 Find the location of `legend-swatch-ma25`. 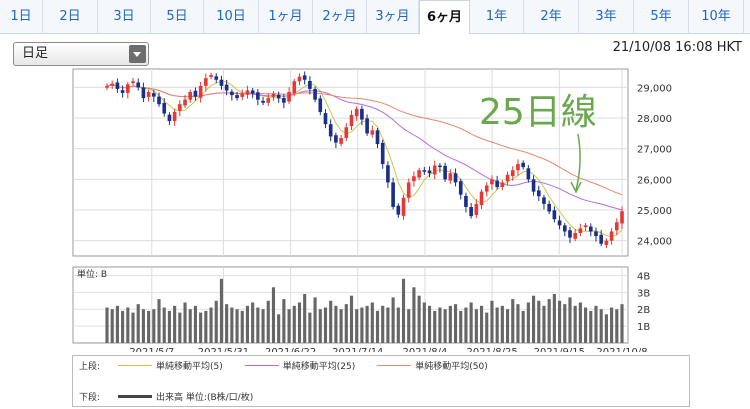

legend-swatch-ma25 is located at coordinates (261, 365).